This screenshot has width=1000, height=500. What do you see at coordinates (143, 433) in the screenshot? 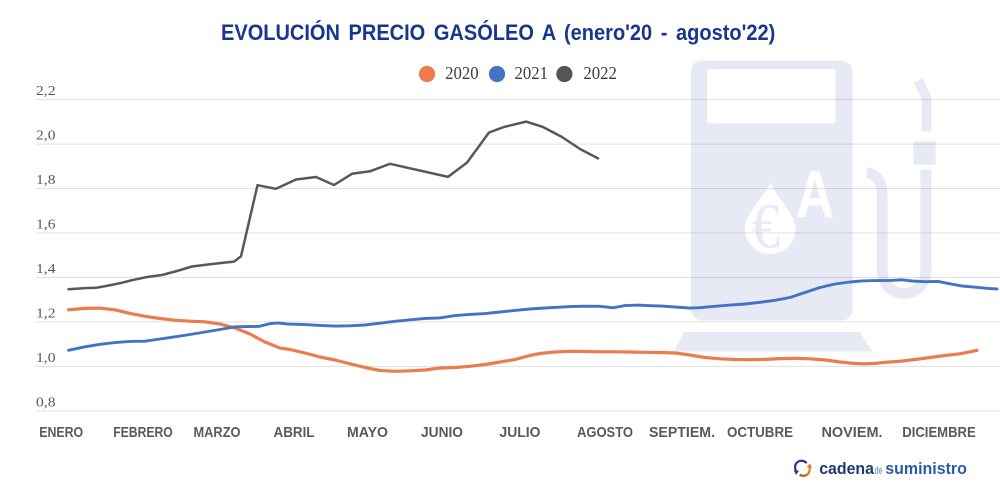
I see `svg-text: FEBRERO` at bounding box center [143, 433].